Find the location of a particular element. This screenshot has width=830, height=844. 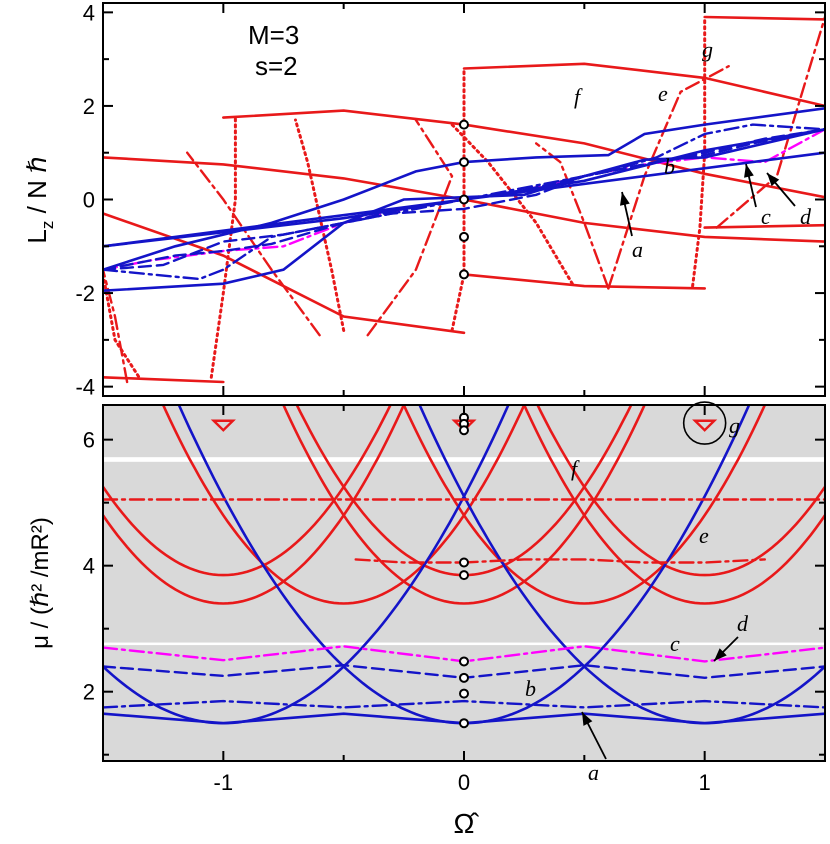

bottom-ytick-label: 6 is located at coordinates (89, 440).